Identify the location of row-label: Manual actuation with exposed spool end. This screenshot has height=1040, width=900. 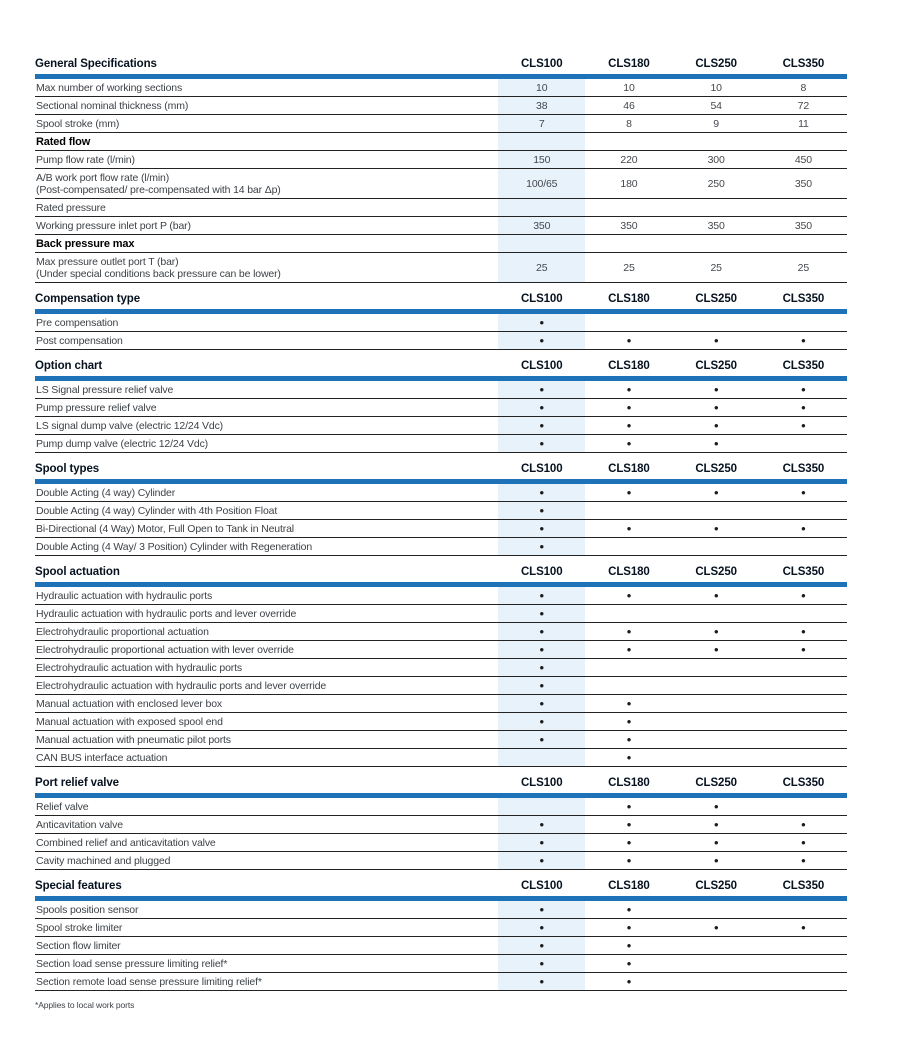
(267, 721).